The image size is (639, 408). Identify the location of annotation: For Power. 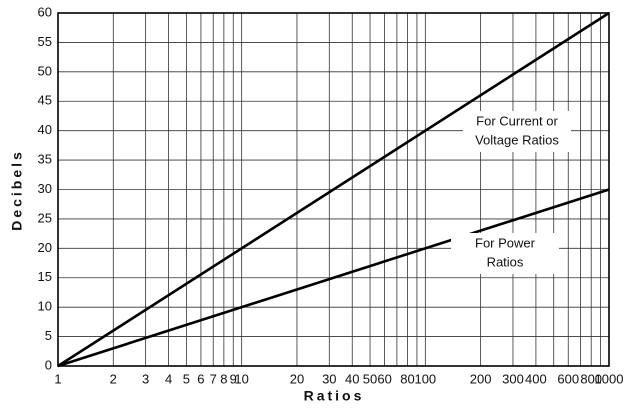
(505, 242).